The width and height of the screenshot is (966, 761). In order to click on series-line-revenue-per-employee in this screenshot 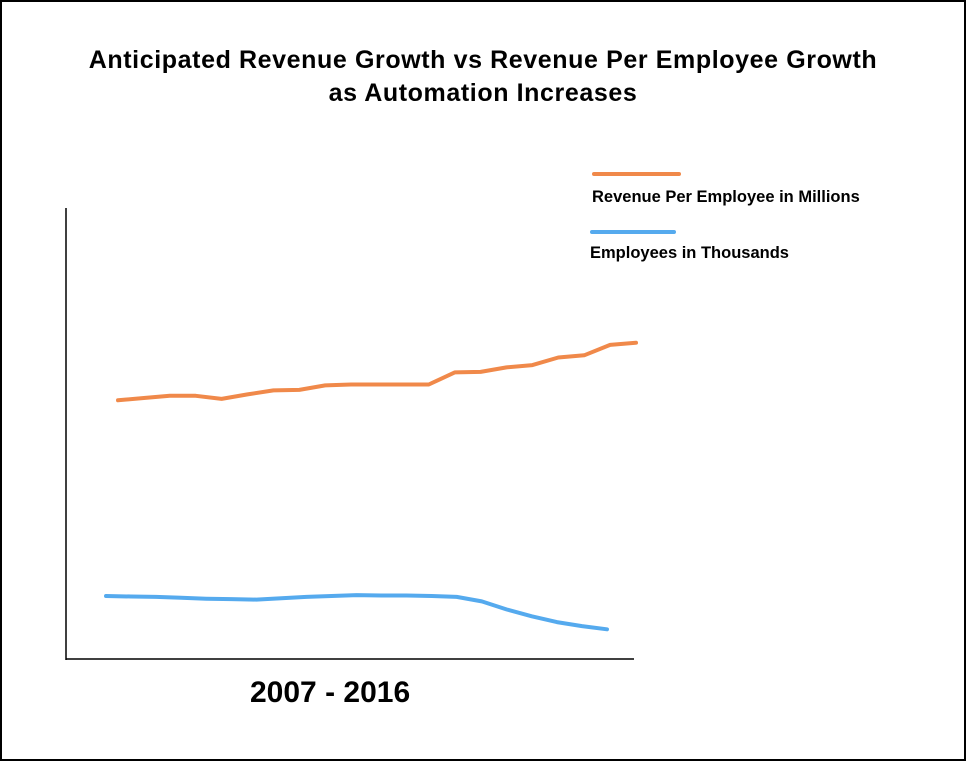, I will do `click(377, 371)`.